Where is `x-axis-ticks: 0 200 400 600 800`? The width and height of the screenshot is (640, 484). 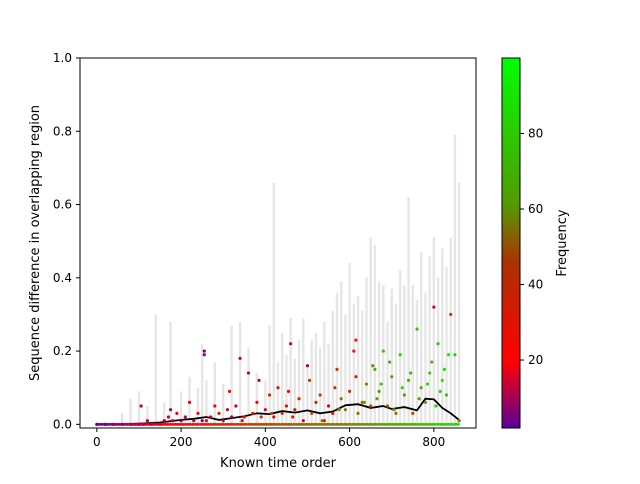 x-axis-ticks: 0 200 400 600 800 is located at coordinates (269, 438).